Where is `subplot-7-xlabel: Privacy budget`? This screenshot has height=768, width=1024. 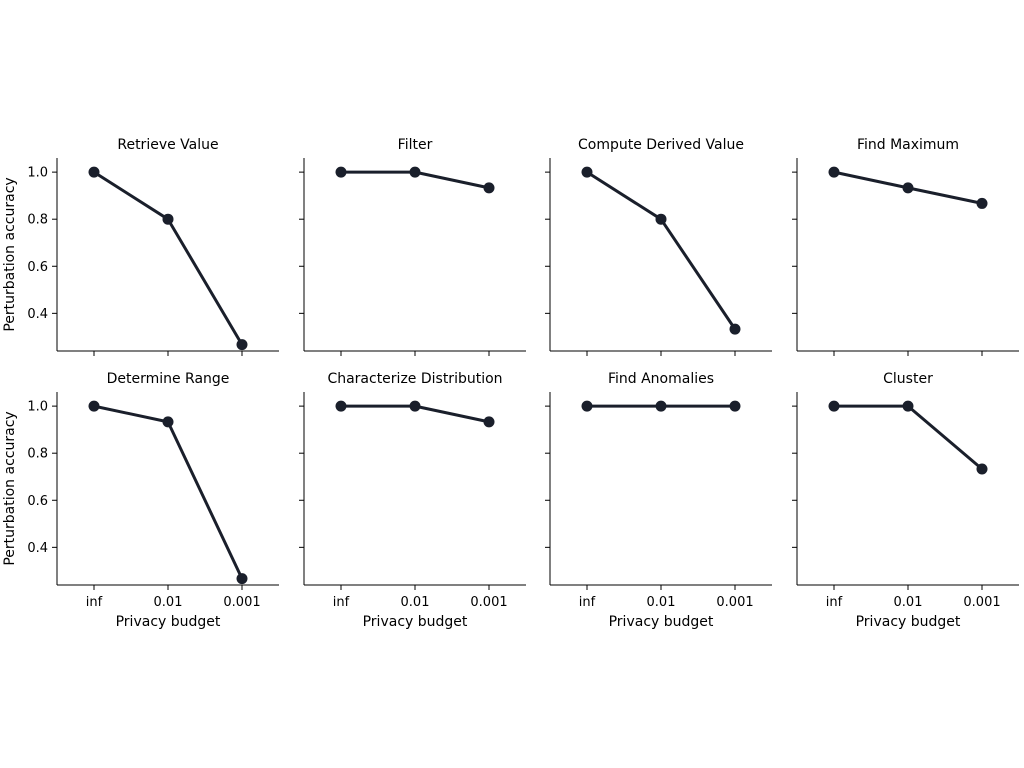 subplot-7-xlabel: Privacy budget is located at coordinates (661, 622).